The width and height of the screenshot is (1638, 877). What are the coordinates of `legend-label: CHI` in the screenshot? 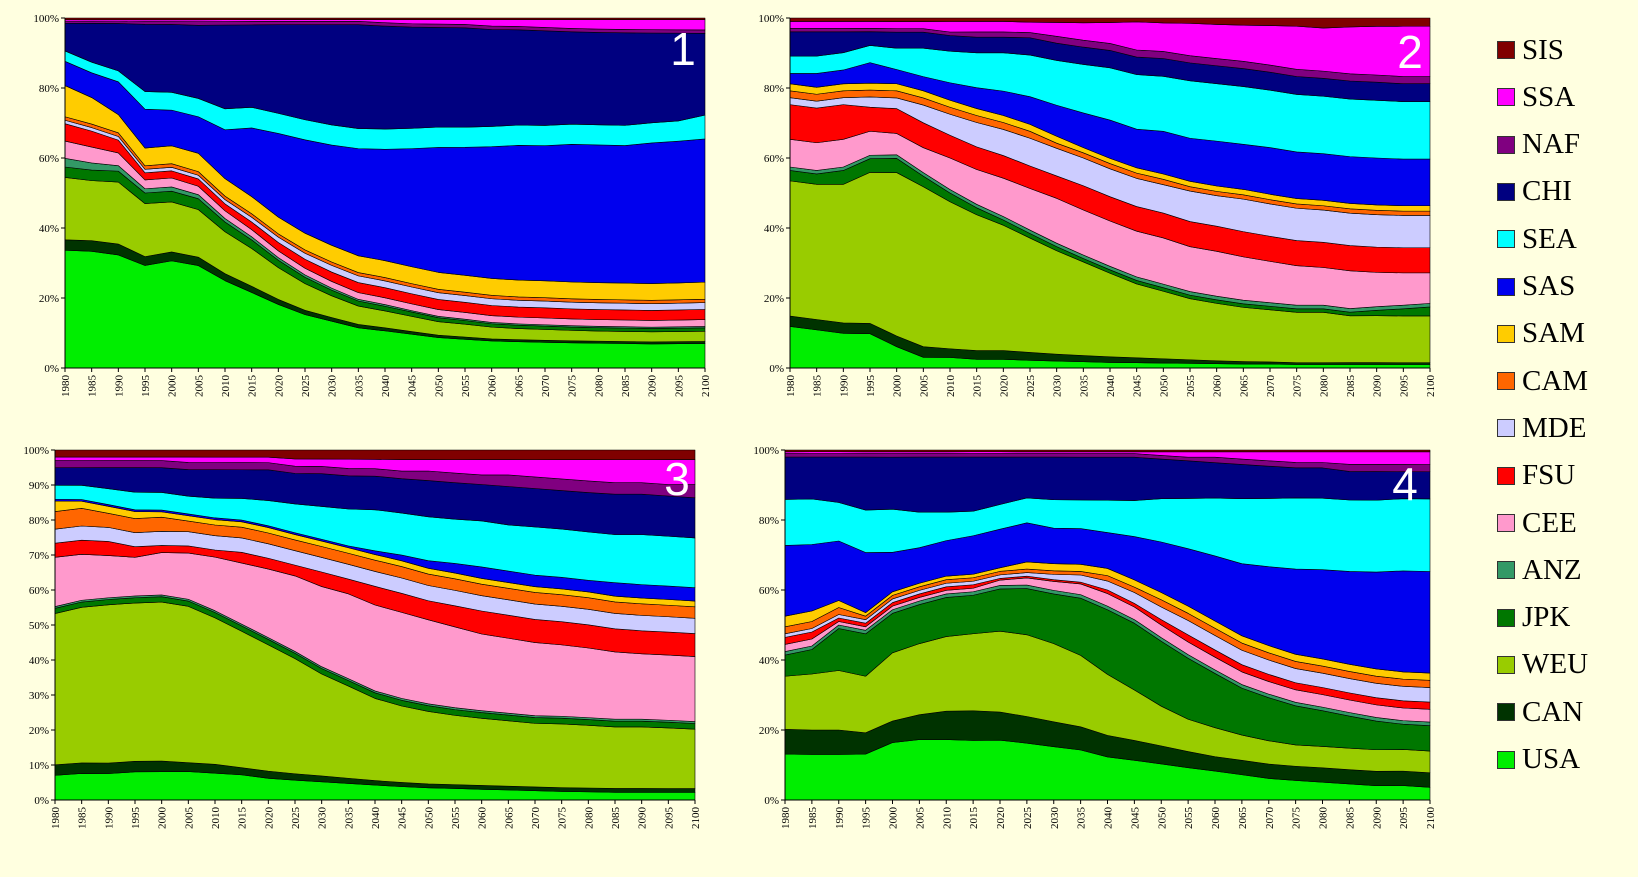 It's located at (1547, 191).